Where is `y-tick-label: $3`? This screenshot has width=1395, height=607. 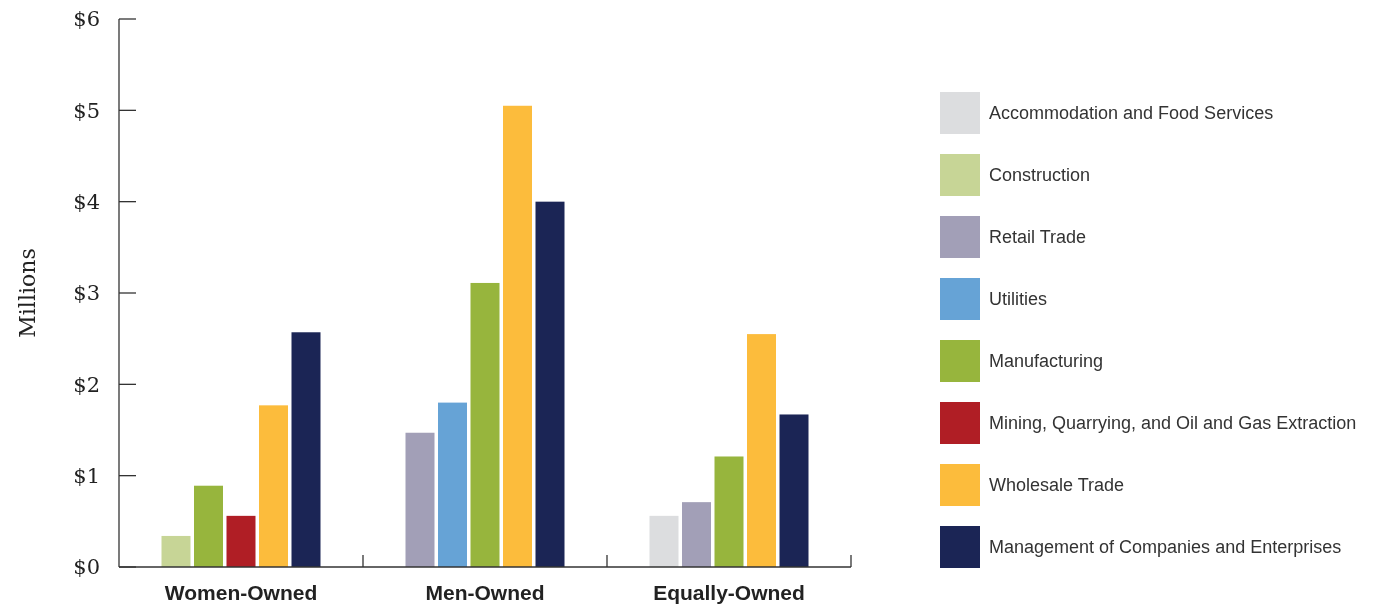 y-tick-label: $3 is located at coordinates (86, 293).